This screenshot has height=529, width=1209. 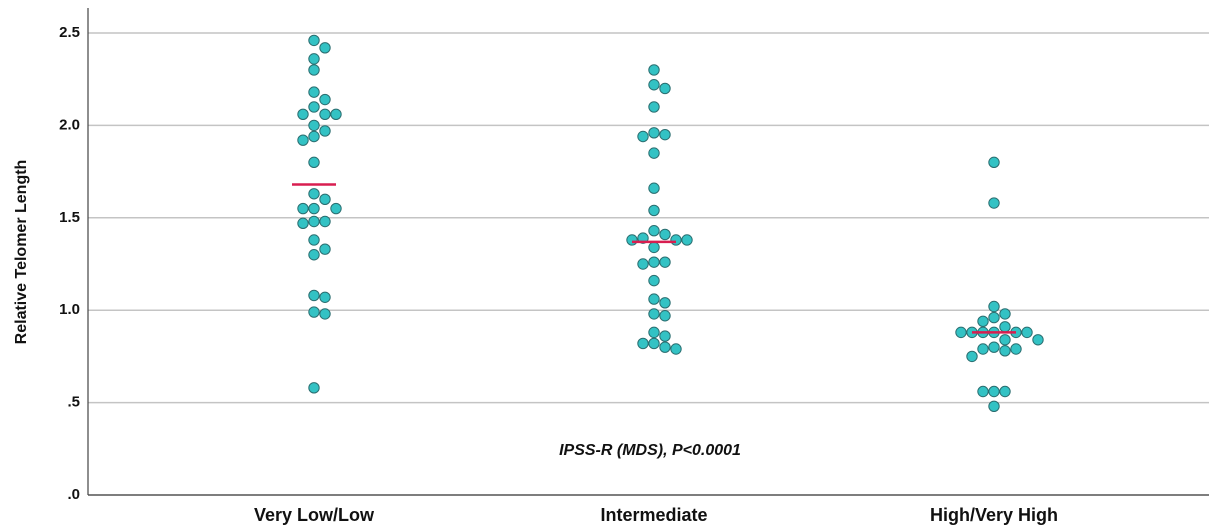 I want to click on y-tick-label: .0, so click(x=73, y=494).